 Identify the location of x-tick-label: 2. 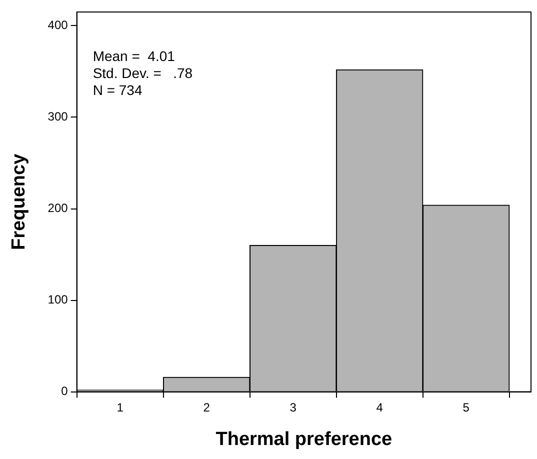
(206, 407).